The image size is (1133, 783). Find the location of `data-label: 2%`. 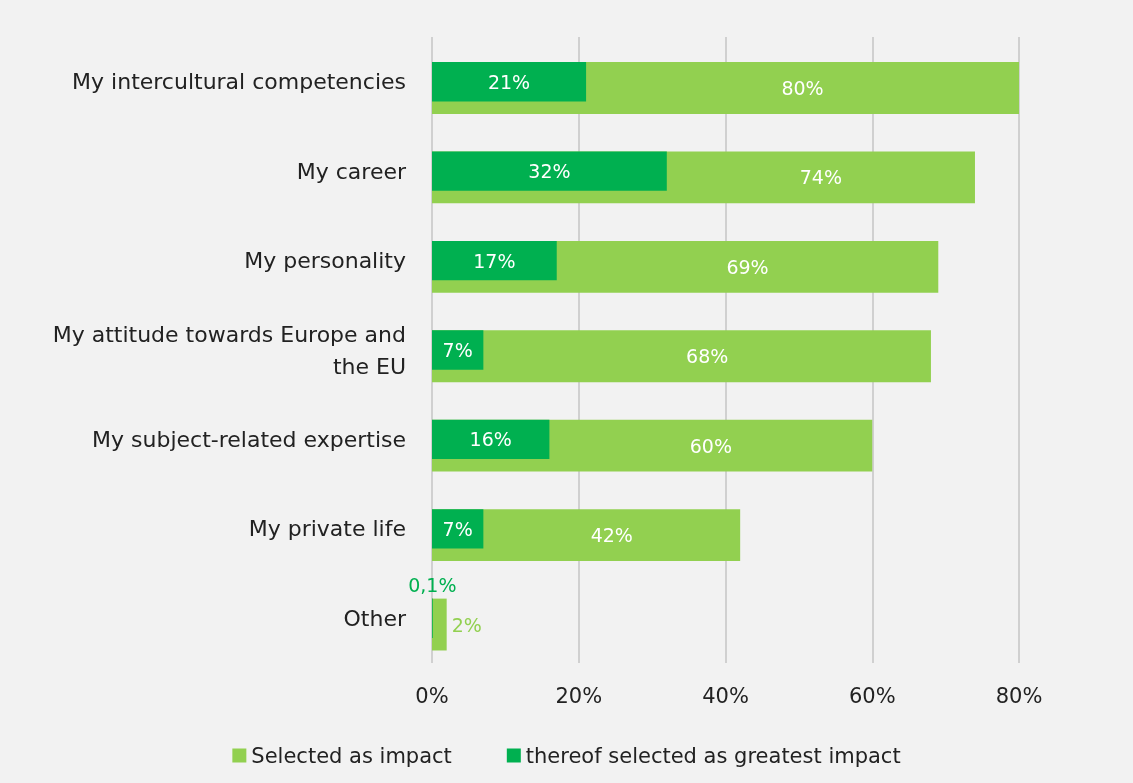

data-label: 2% is located at coordinates (466, 624).